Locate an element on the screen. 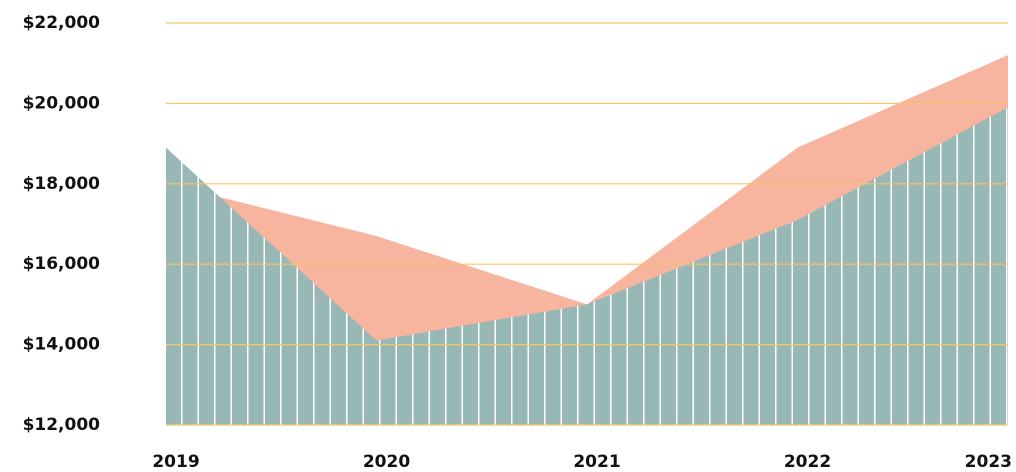  y-tick-label: $18,000 is located at coordinates (62, 184).